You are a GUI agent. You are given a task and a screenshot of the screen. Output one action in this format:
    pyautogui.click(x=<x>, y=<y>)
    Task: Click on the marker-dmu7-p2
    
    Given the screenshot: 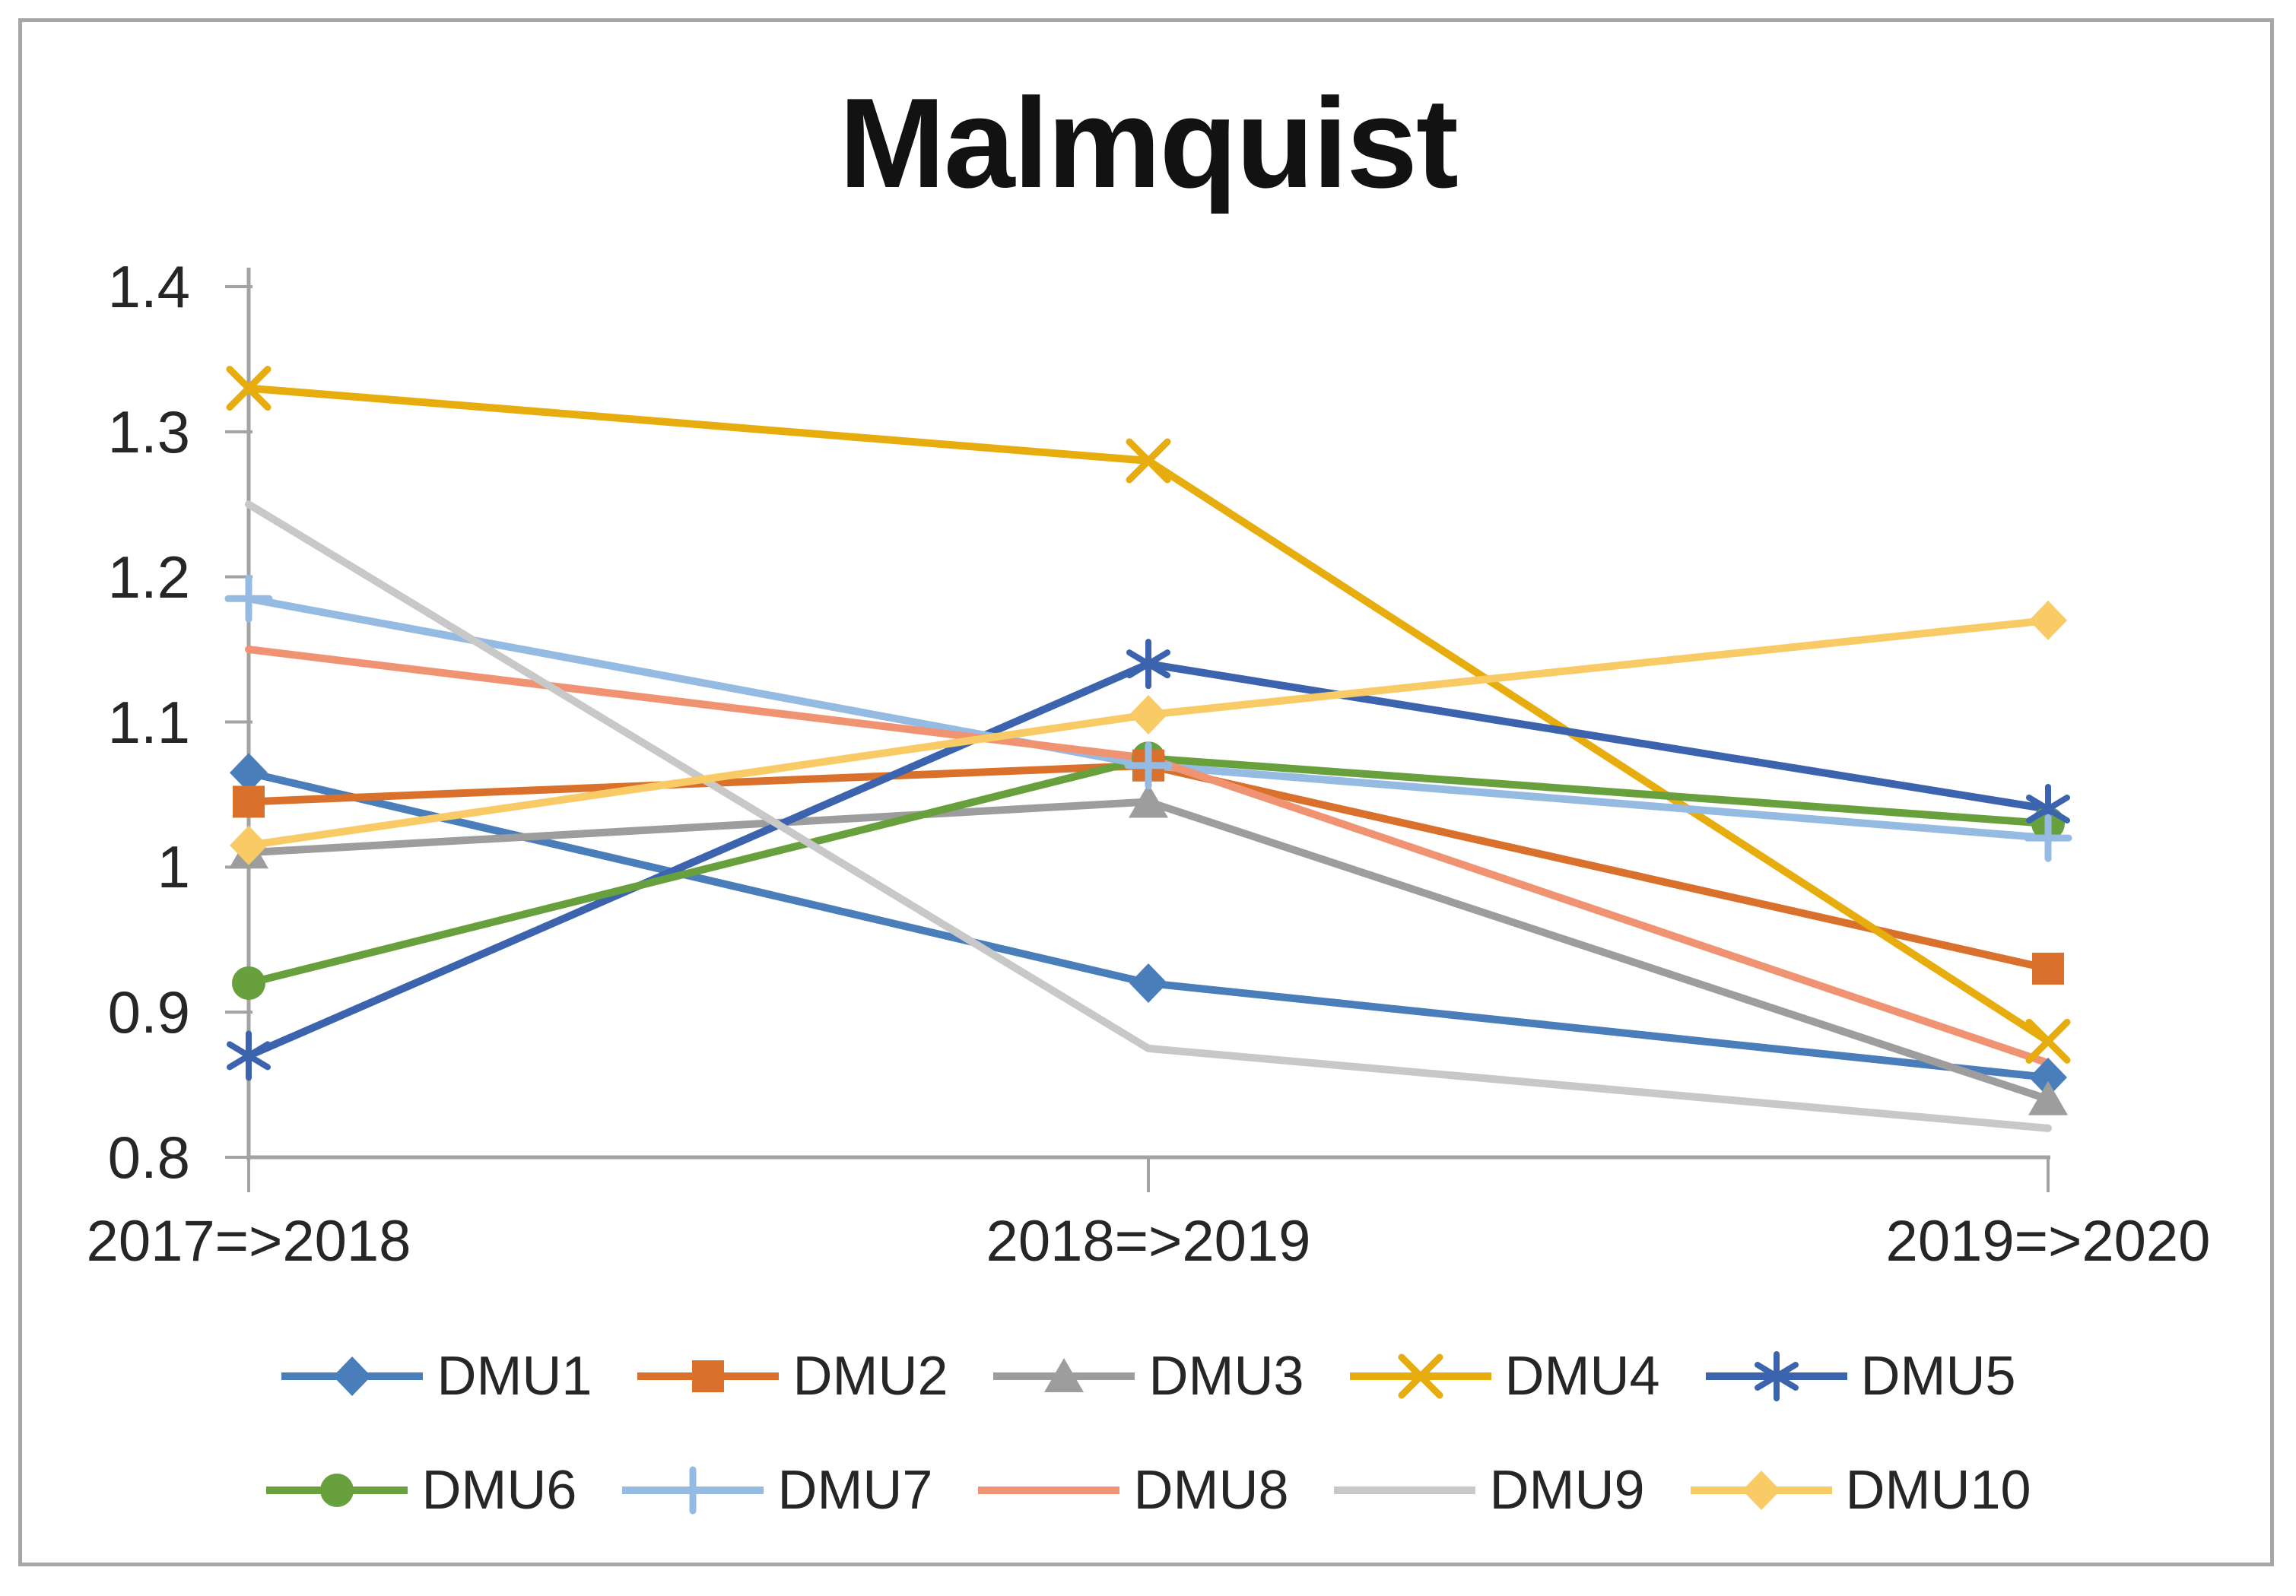 What is the action you would take?
    pyautogui.click(x=1148, y=766)
    